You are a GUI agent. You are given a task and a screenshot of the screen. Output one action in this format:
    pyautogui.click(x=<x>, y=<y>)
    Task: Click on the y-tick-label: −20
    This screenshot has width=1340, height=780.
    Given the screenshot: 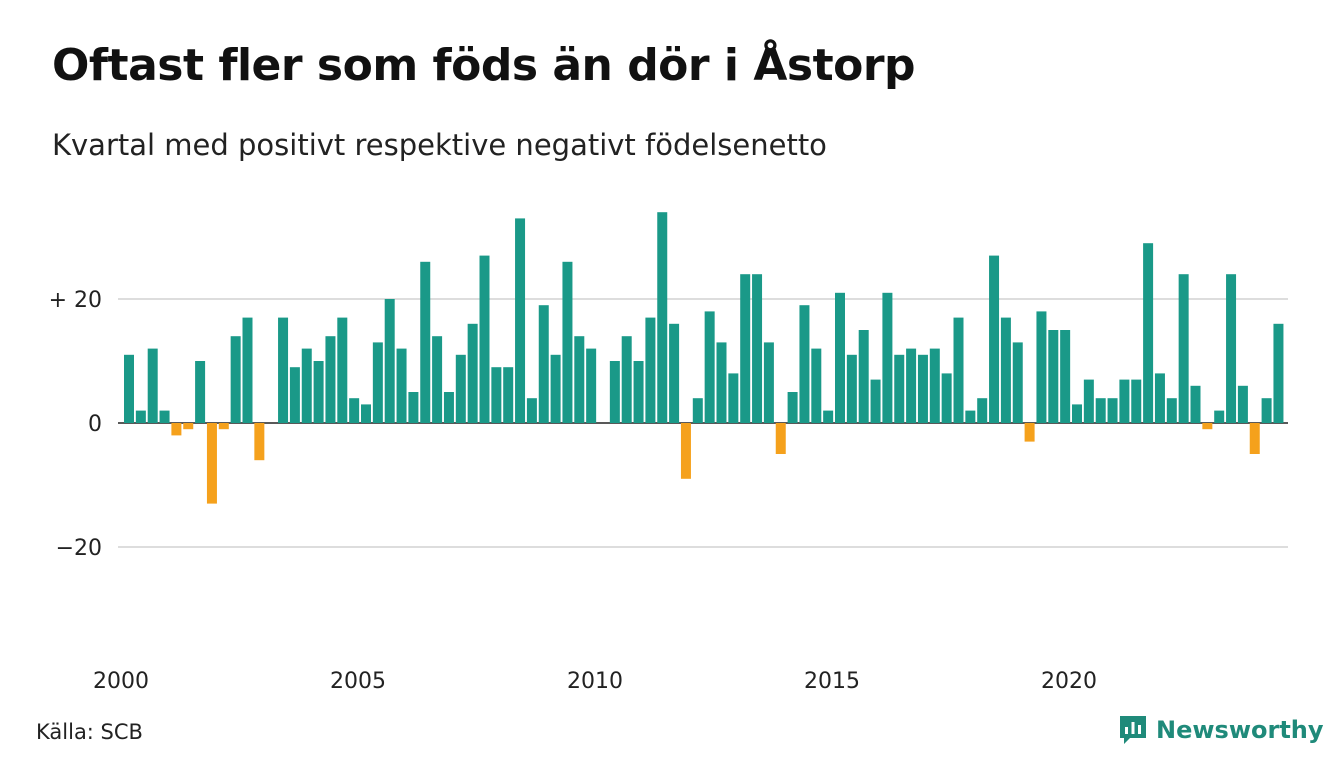 What is the action you would take?
    pyautogui.click(x=79, y=548)
    